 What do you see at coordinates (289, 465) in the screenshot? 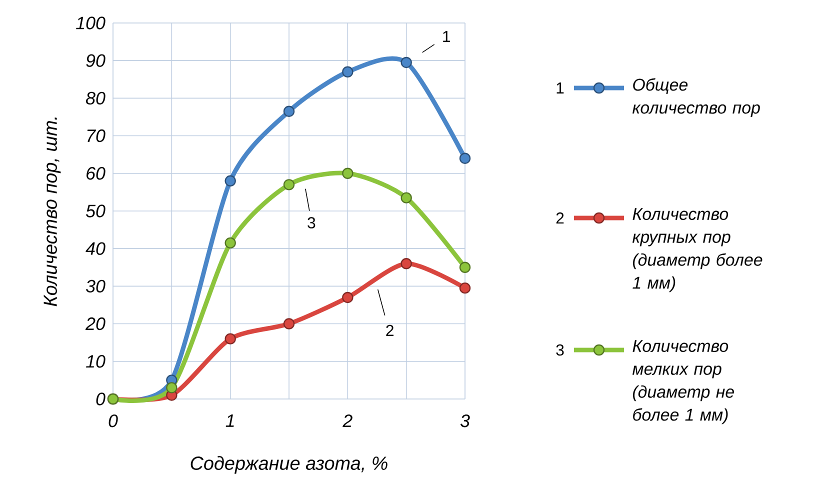
I see `x-axis-title: Содержание азота, %` at bounding box center [289, 465].